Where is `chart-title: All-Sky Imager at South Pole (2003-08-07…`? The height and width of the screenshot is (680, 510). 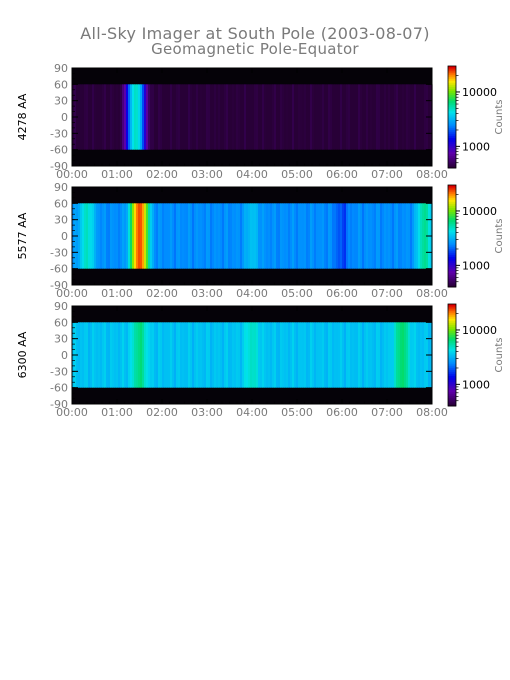
chart-title: All-Sky Imager at South Pole (2003-08-07… is located at coordinates (255, 33).